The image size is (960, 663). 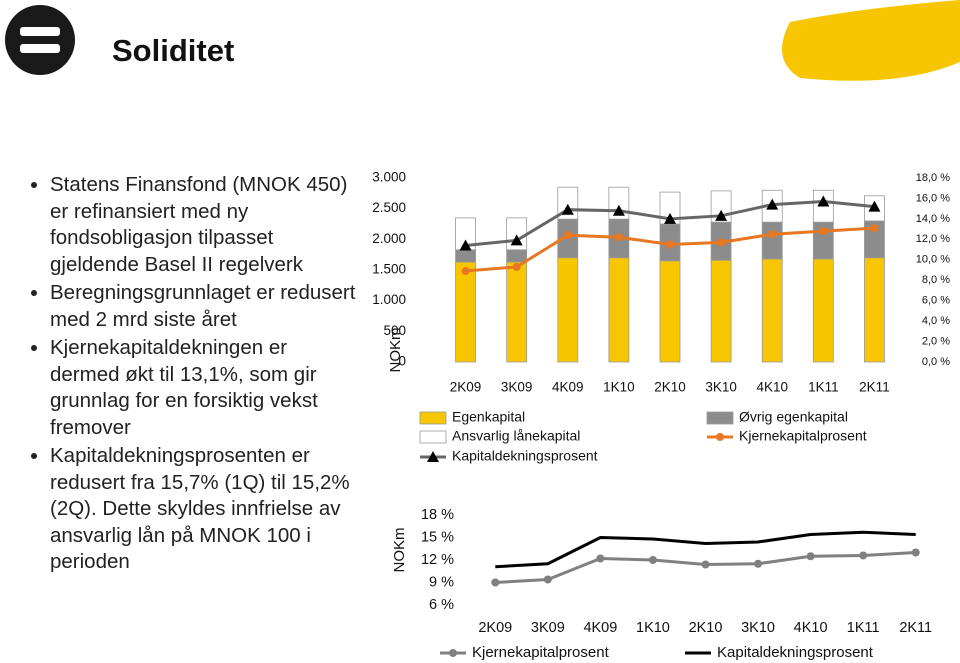 I want to click on legend-label: Ansvarlig lånekapital, so click(x=516, y=436).